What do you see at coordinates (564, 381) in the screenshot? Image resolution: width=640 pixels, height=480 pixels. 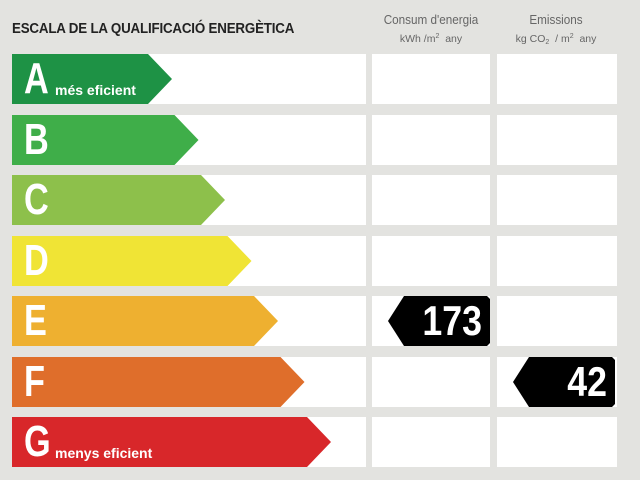 I see `emissions-rating-tag: 42` at bounding box center [564, 381].